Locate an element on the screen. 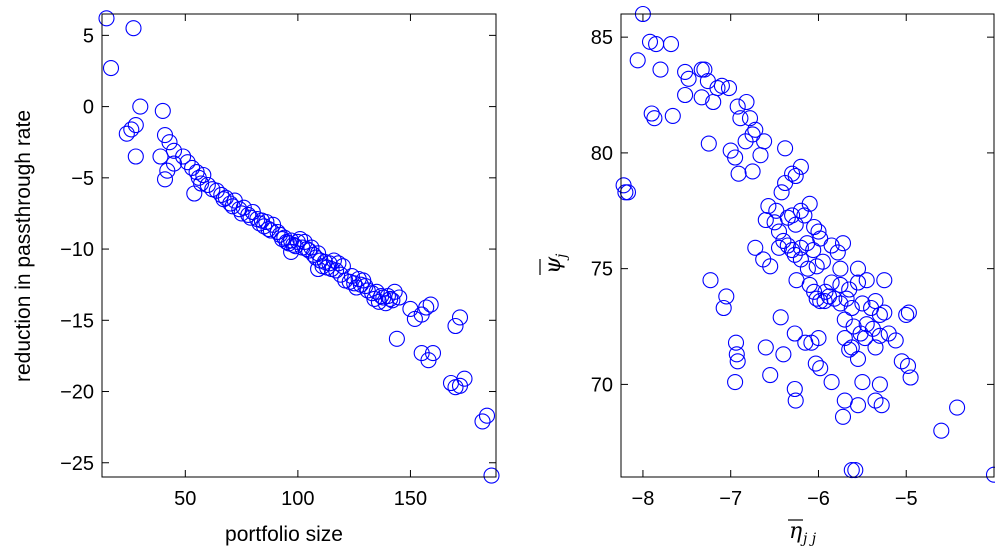  right-x-label-symbol: η is located at coordinates (795, 531).